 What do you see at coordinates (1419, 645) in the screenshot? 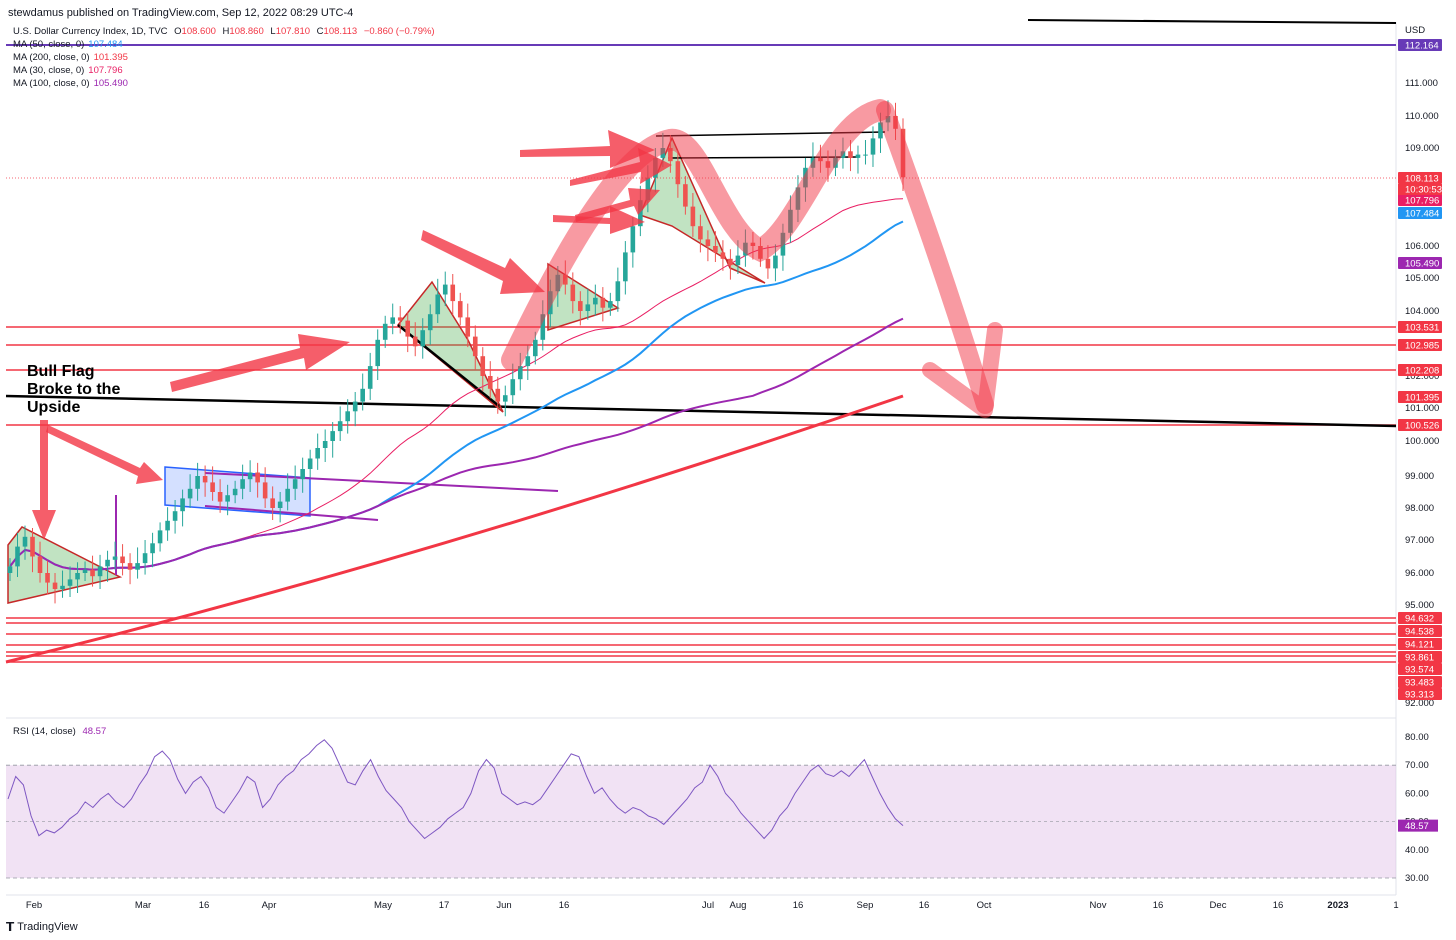
I see `price-label-12: 94.121` at bounding box center [1419, 645].